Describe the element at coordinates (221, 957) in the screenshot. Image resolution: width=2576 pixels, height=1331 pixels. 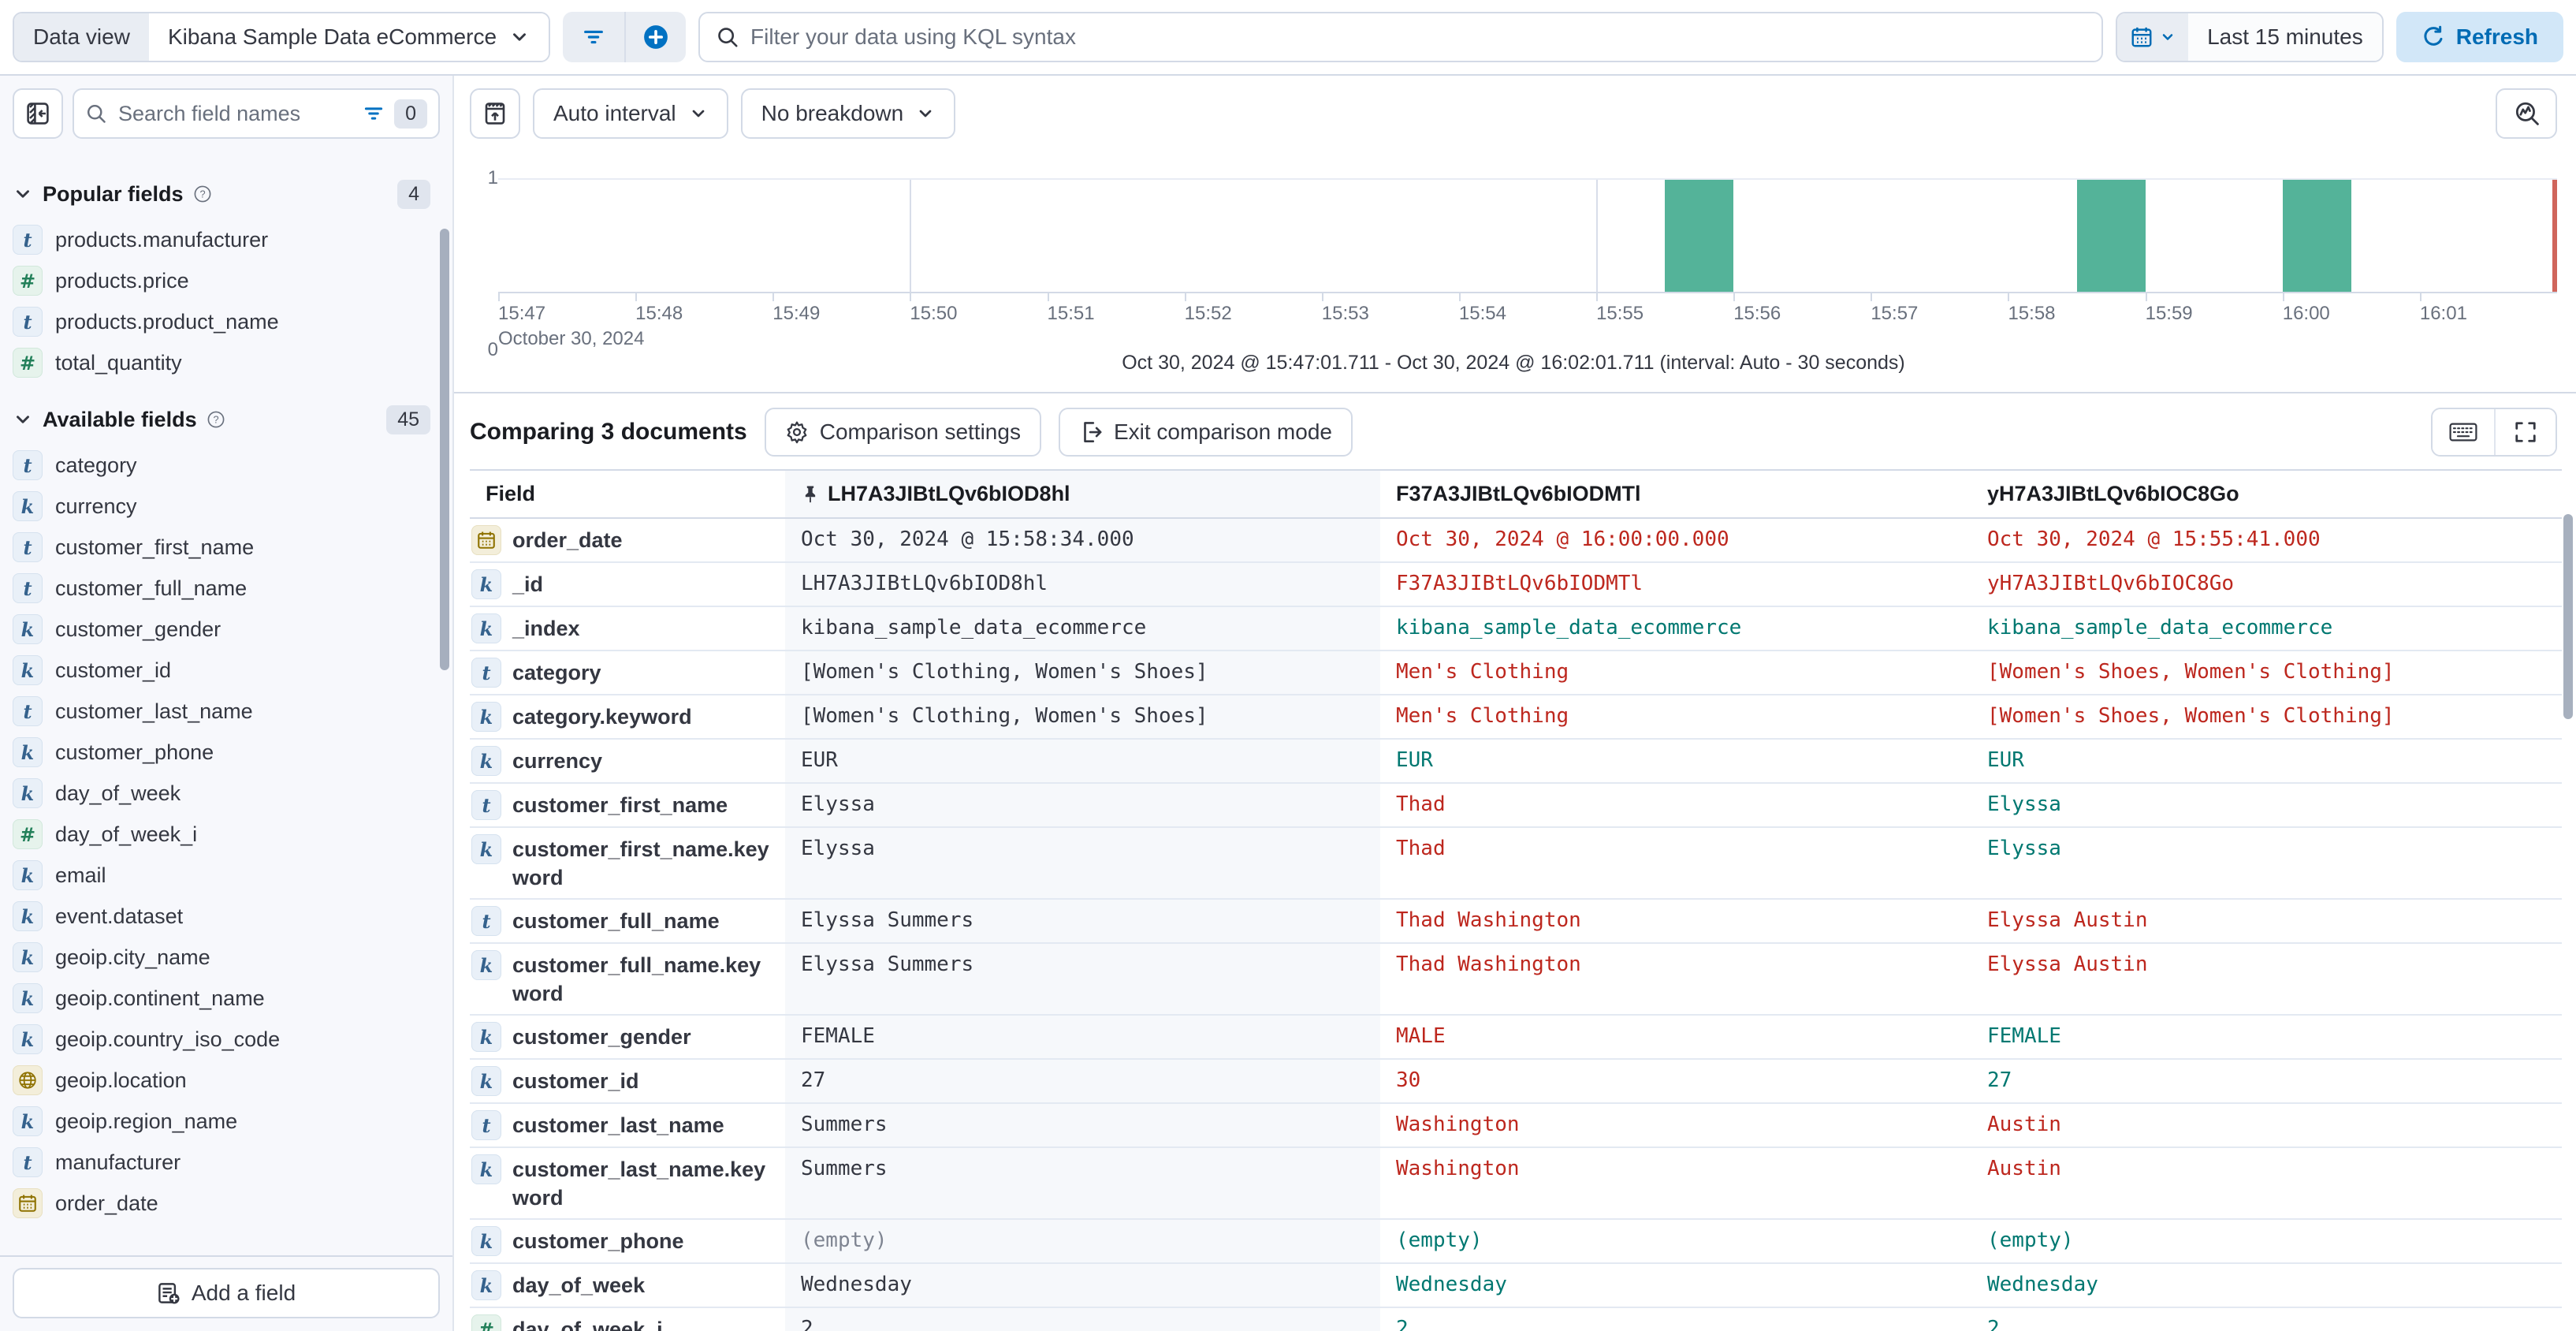
I see `field-item-geoip.city_name: k geoip.city_name` at that location.